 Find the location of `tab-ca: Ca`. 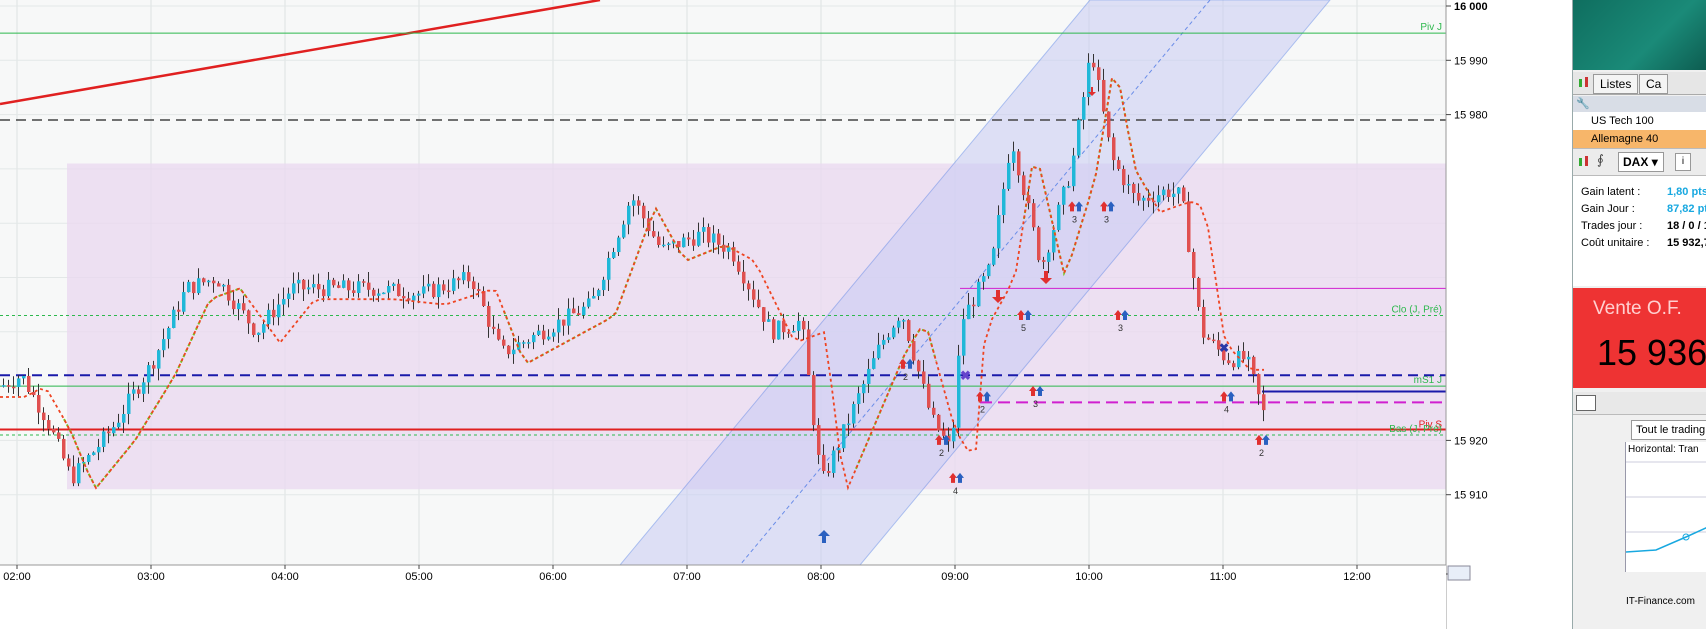

tab-ca: Ca is located at coordinates (1654, 84).